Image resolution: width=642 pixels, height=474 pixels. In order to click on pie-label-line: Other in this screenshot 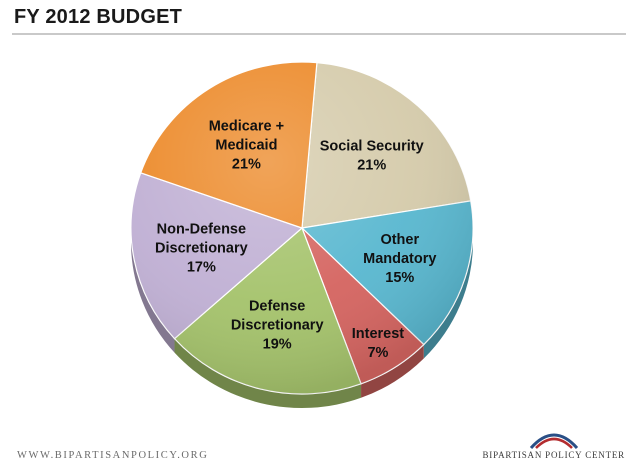, I will do `click(399, 240)`.